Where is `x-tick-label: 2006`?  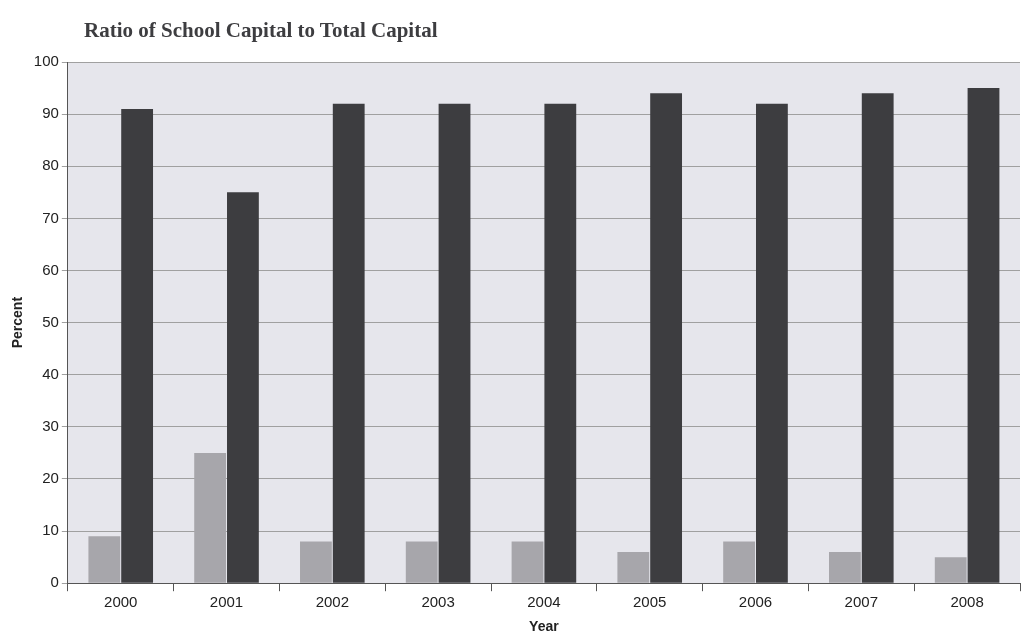
x-tick-label: 2006 is located at coordinates (755, 602).